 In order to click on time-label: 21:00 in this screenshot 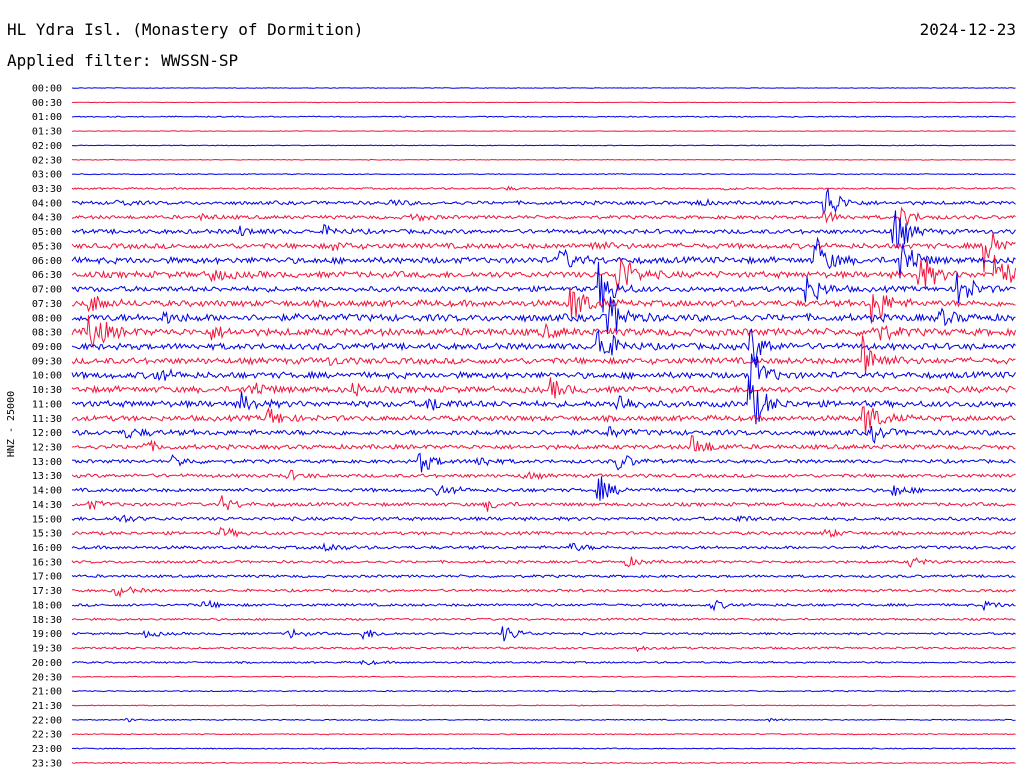, I will do `click(47, 692)`.